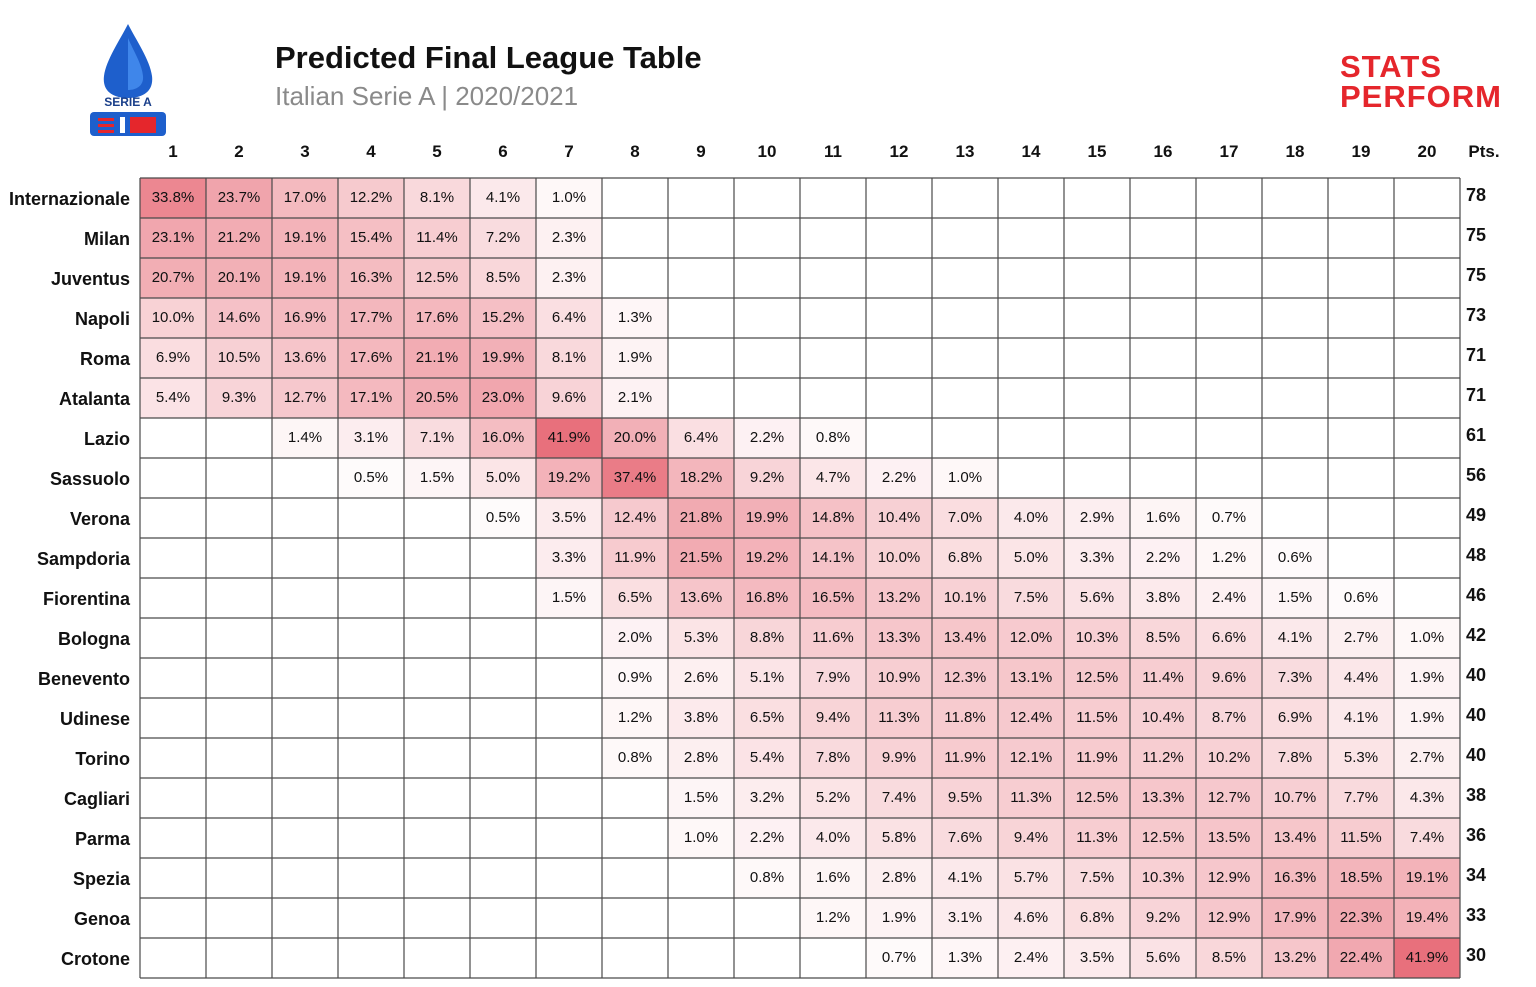  What do you see at coordinates (503, 317) in the screenshot?
I see `cell-value: 15.2%` at bounding box center [503, 317].